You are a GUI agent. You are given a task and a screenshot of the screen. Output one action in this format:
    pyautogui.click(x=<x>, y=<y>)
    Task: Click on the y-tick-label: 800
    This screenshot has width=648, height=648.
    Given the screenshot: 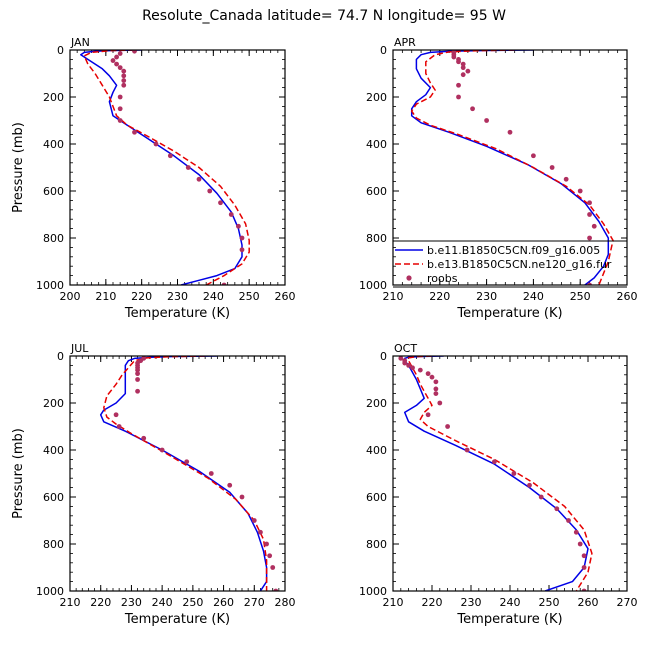 What is the action you would take?
    pyautogui.click(x=53, y=238)
    